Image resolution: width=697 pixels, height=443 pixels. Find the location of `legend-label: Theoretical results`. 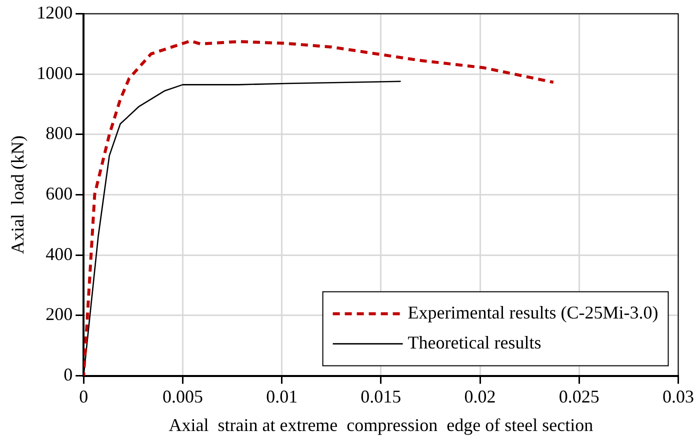

legend-label: Theoretical results is located at coordinates (475, 342).